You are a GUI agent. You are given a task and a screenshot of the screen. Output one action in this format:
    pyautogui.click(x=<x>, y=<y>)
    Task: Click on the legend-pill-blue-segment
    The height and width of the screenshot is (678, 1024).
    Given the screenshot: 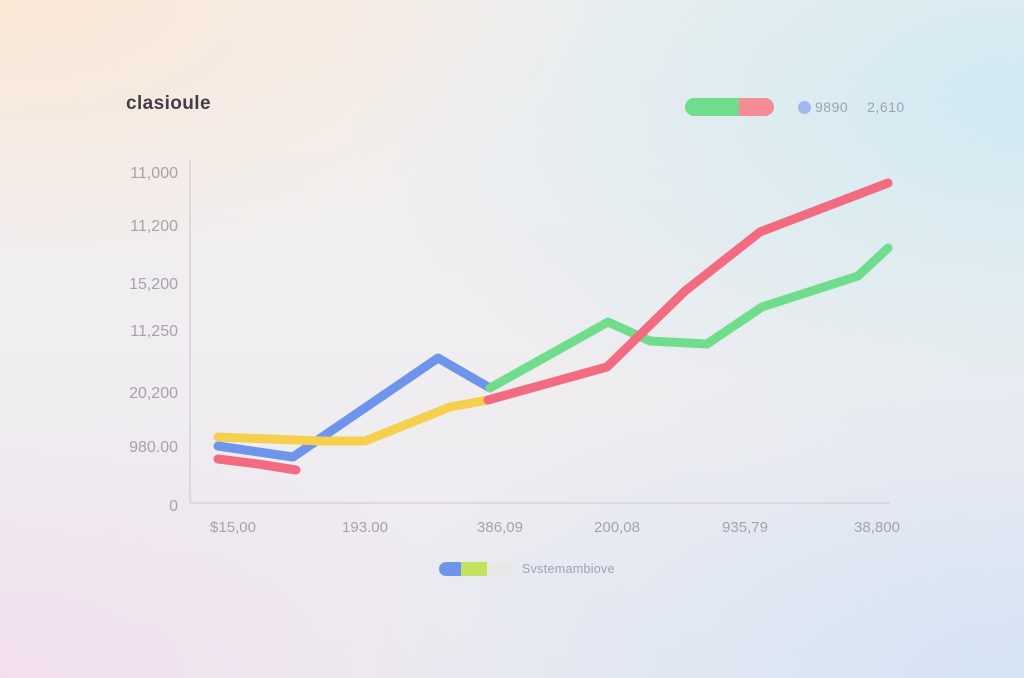 What is the action you would take?
    pyautogui.click(x=450, y=569)
    